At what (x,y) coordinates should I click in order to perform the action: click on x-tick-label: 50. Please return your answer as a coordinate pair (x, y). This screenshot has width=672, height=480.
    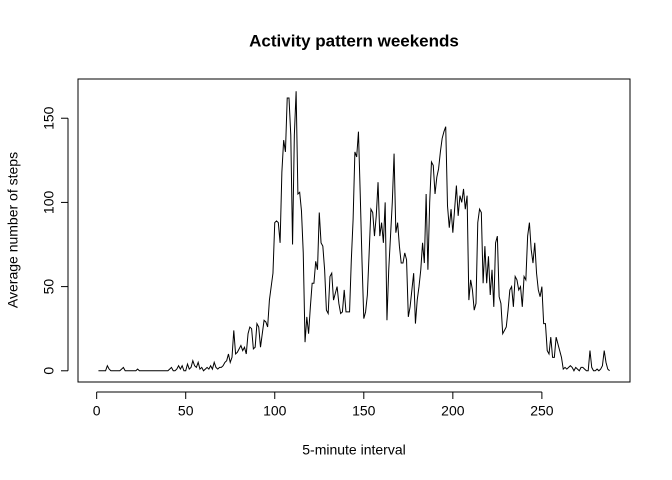
    Looking at the image, I should click on (186, 411).